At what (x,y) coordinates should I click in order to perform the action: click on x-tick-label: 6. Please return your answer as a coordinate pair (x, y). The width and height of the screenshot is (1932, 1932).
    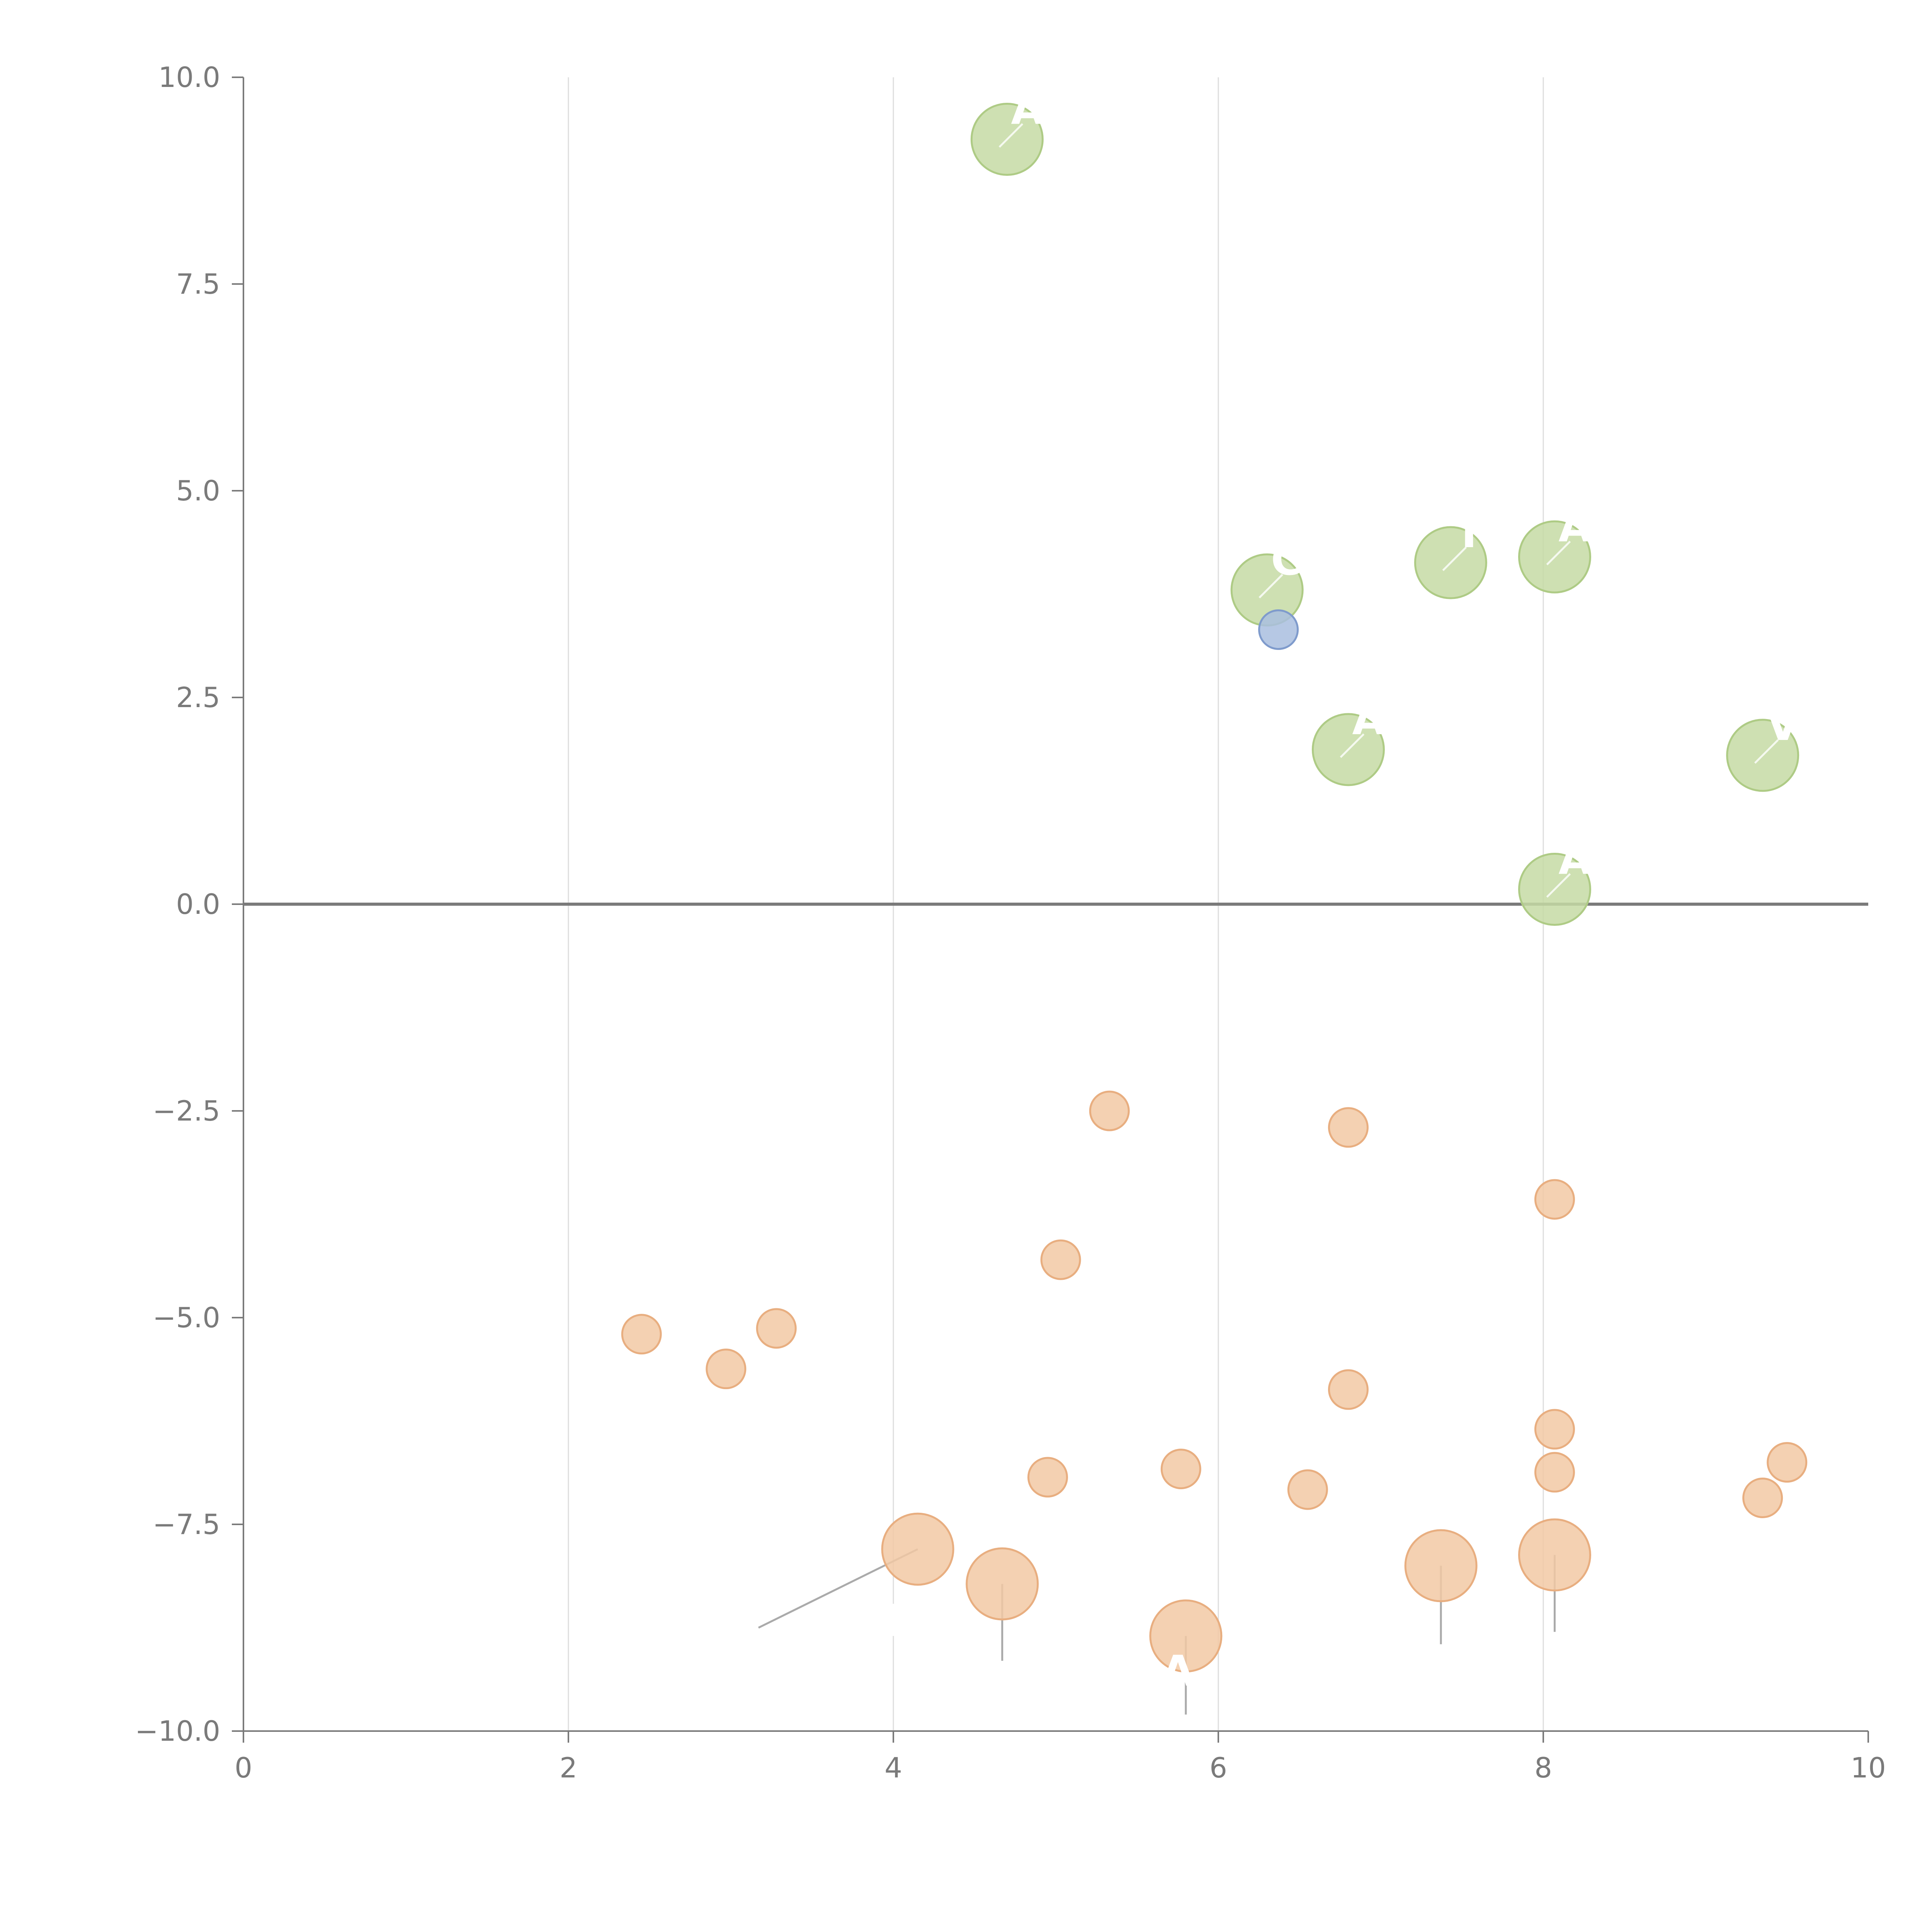
    Looking at the image, I should click on (1218, 1768).